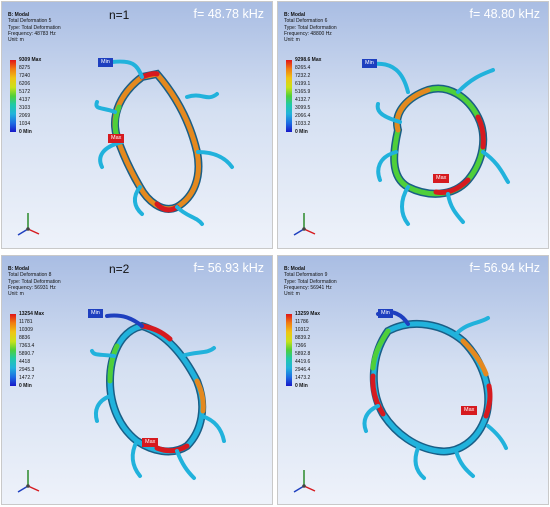 Image resolution: width=550 pixels, height=507 pixels. Describe the element at coordinates (25, 362) in the screenshot. I see `legend-value: 4418` at that location.